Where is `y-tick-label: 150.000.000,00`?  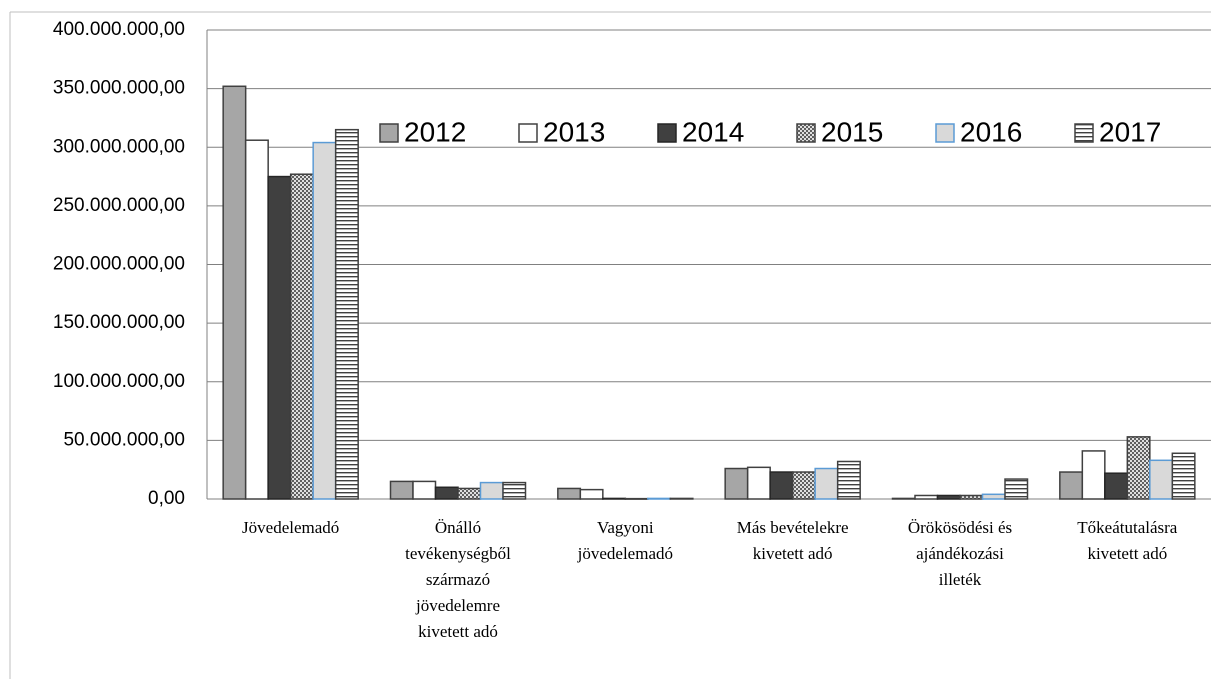
y-tick-label: 150.000.000,00 is located at coordinates (119, 322).